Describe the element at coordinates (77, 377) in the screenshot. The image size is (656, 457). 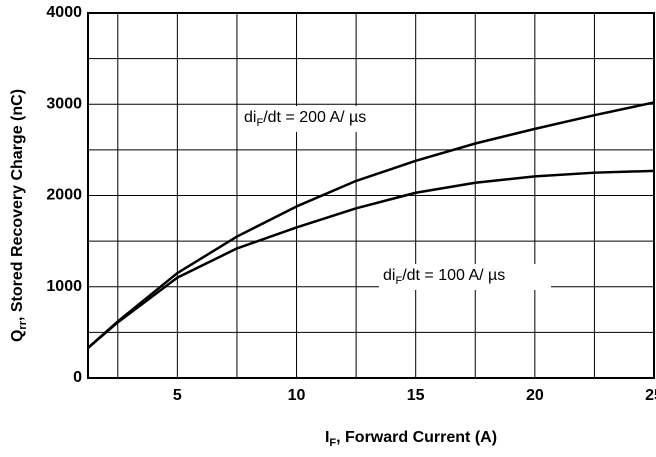
I see `y-tick-label: 0` at that location.